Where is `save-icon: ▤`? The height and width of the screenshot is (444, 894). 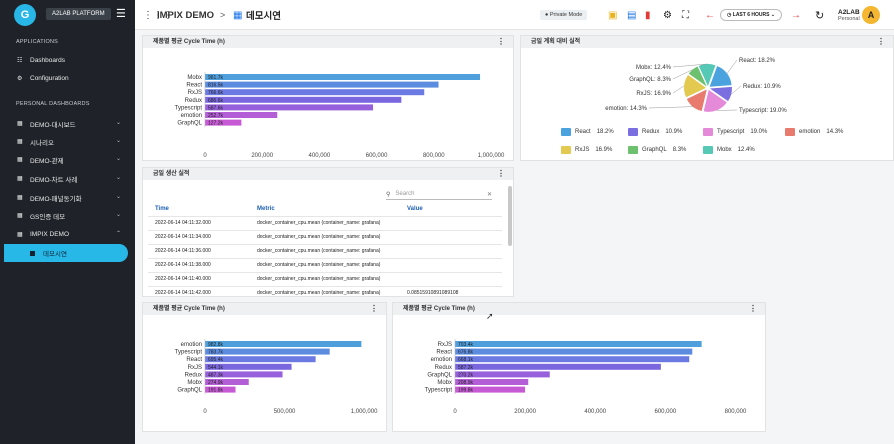
save-icon: ▤ is located at coordinates (632, 15).